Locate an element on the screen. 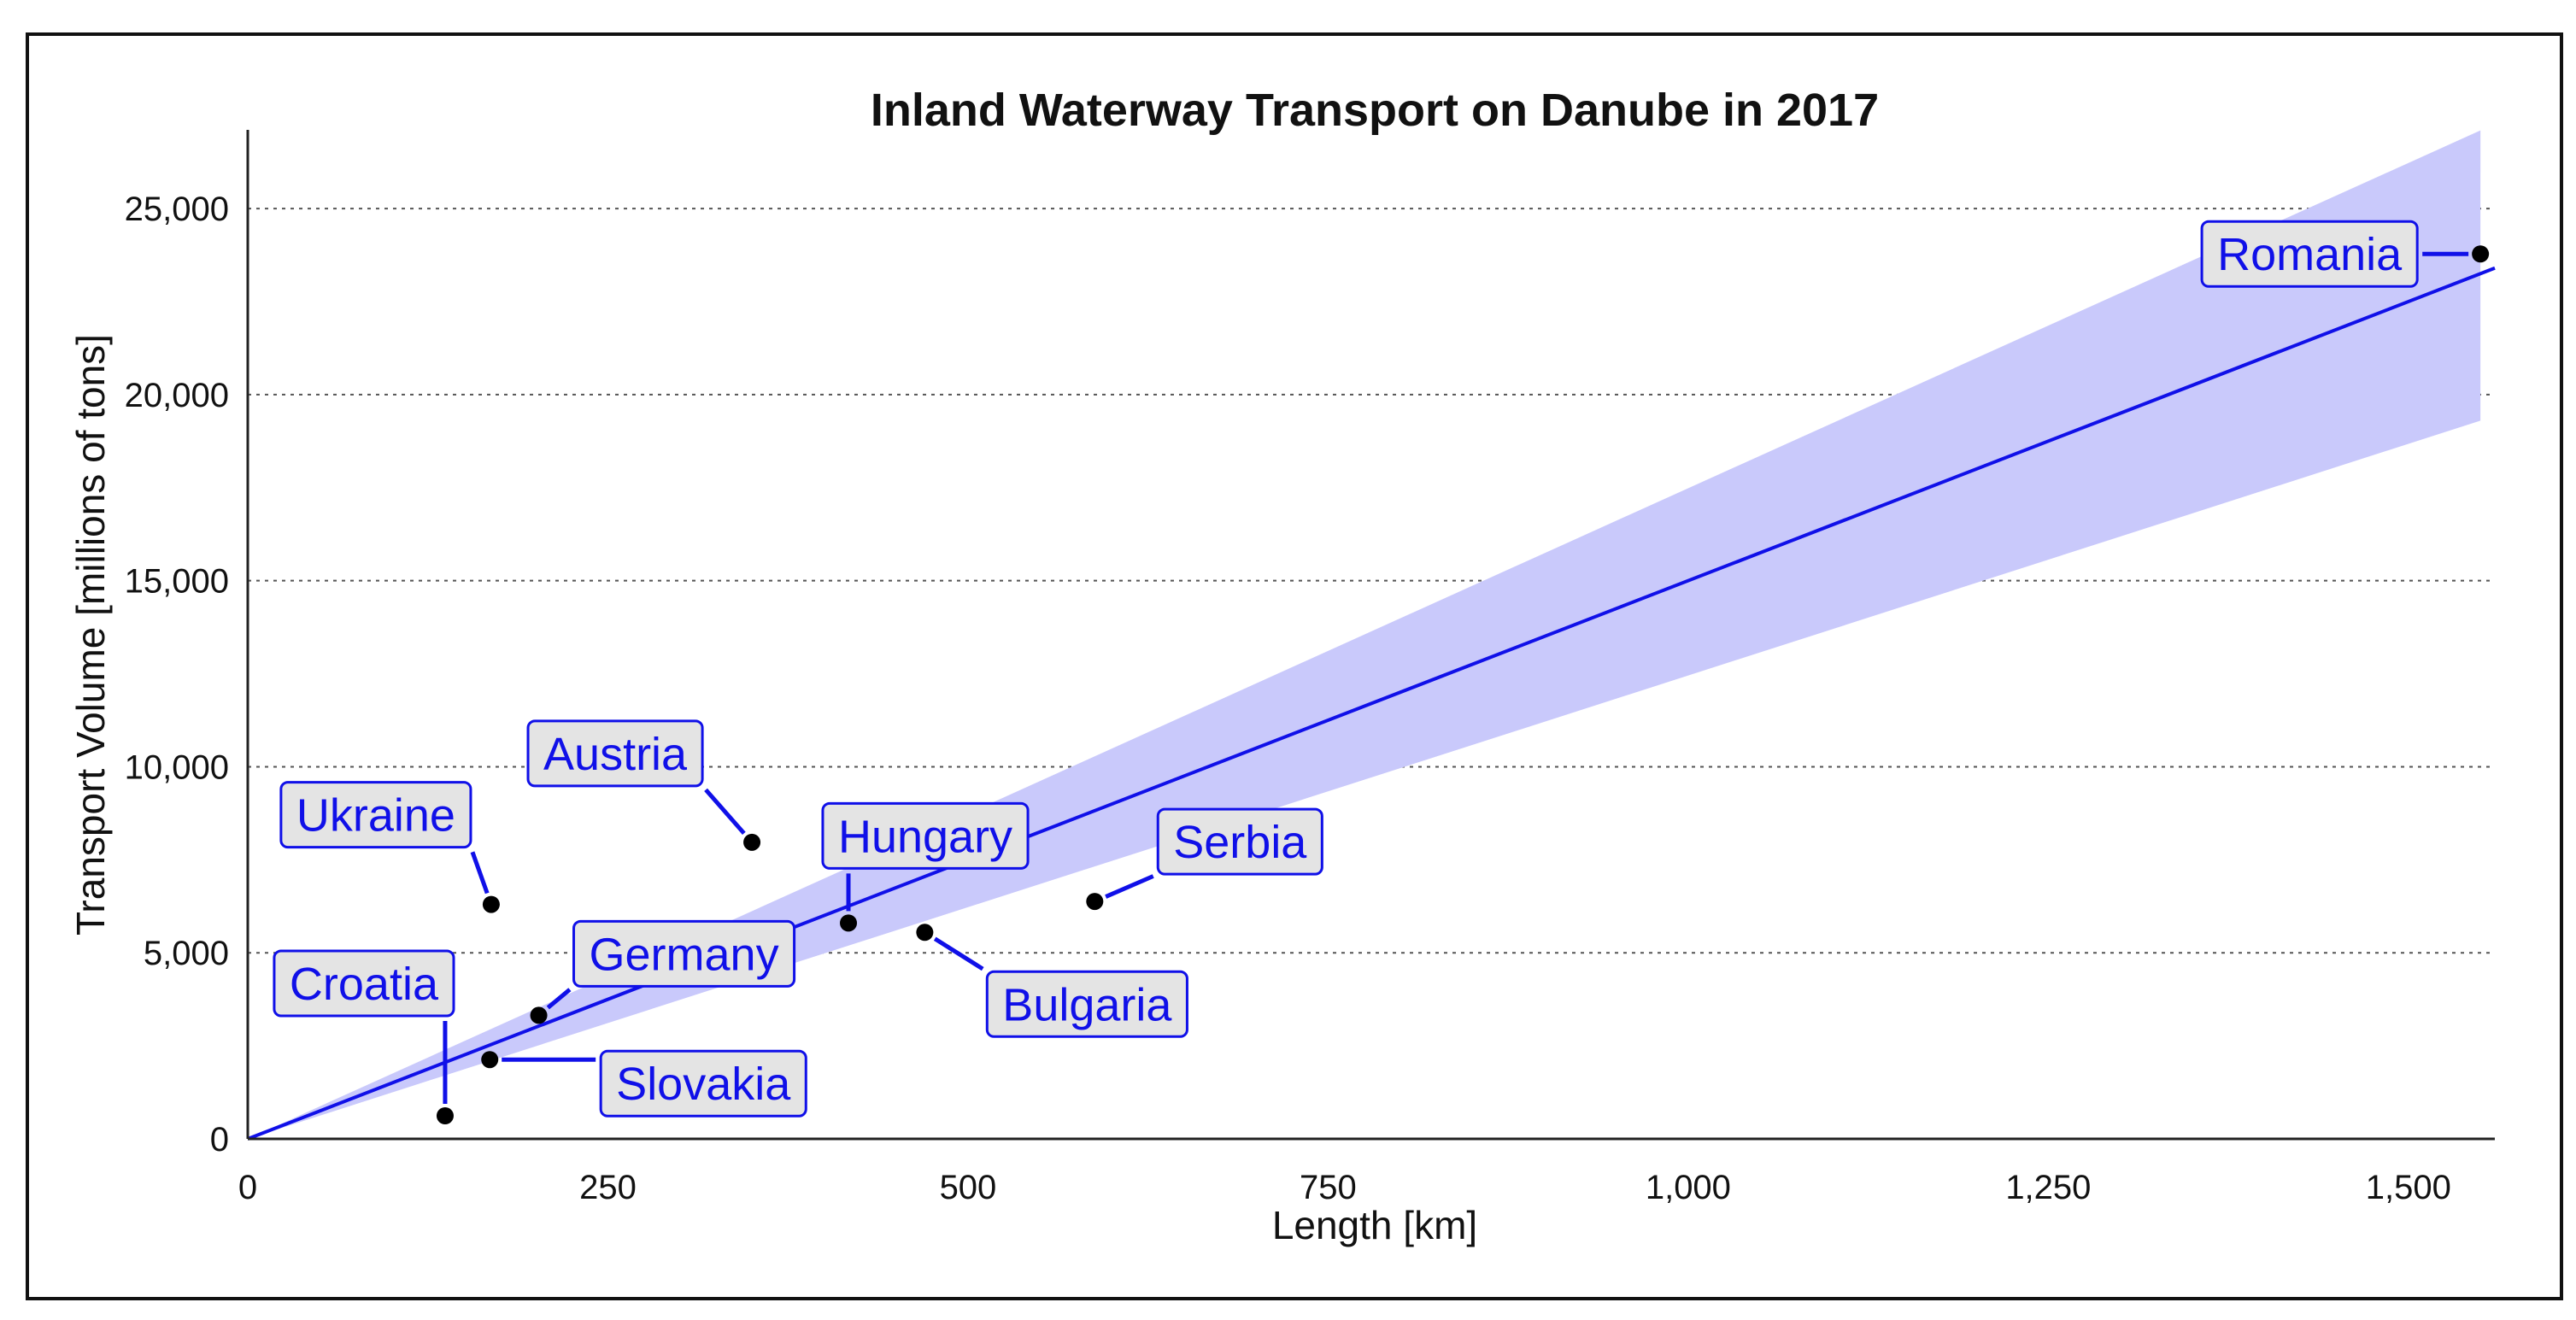  x-tick-label: 1,250 is located at coordinates (2048, 1187).